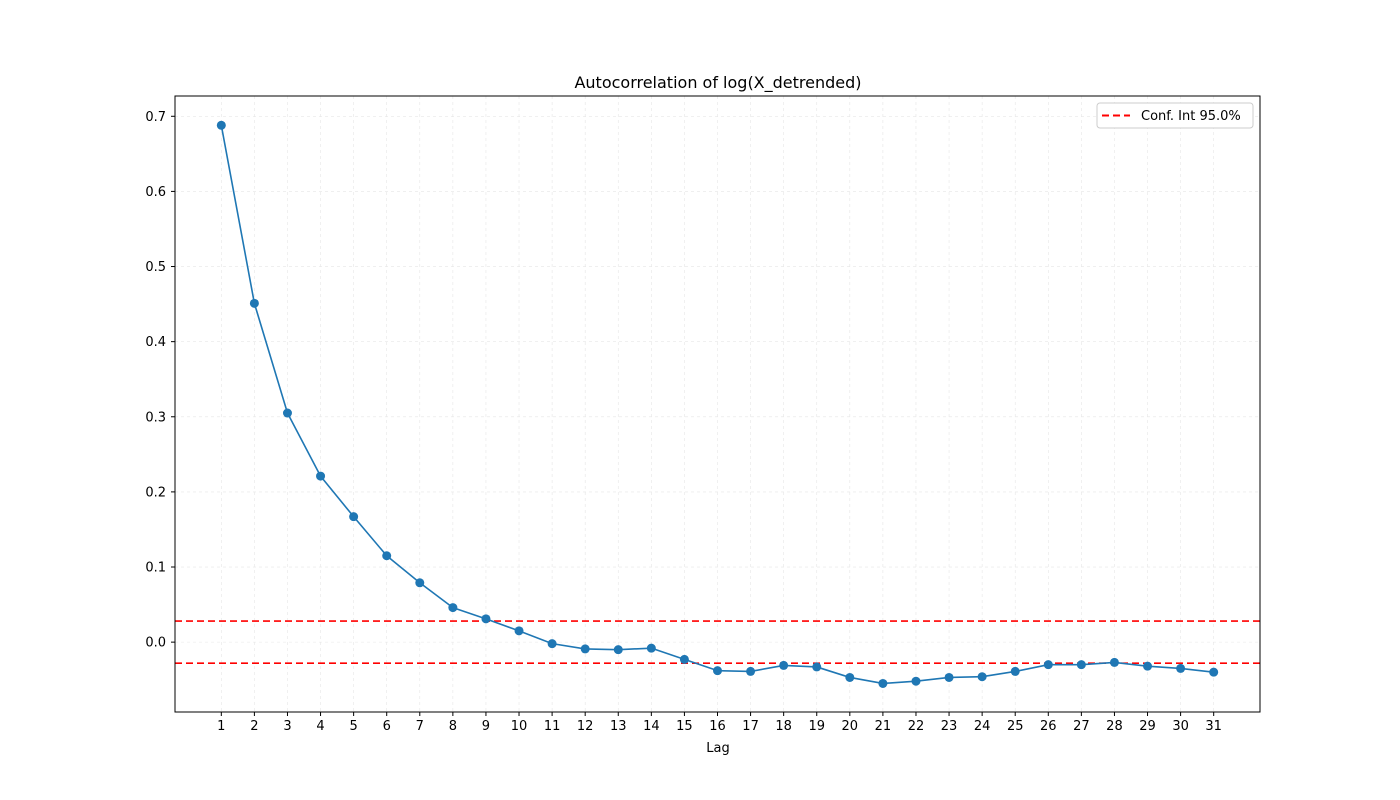  Describe the element at coordinates (287, 726) in the screenshot. I see `x-tick-label-3: 3` at that location.